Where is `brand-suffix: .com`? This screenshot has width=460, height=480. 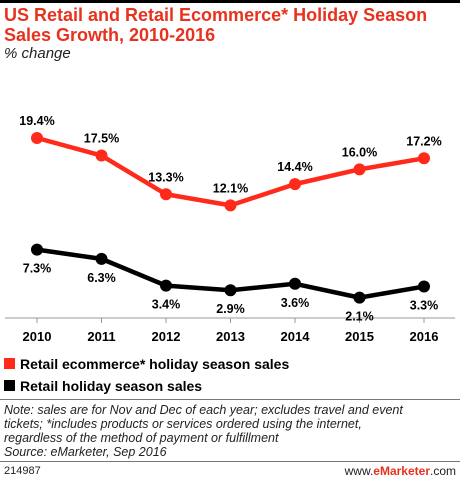
brand-suffix: .com is located at coordinates (442, 471).